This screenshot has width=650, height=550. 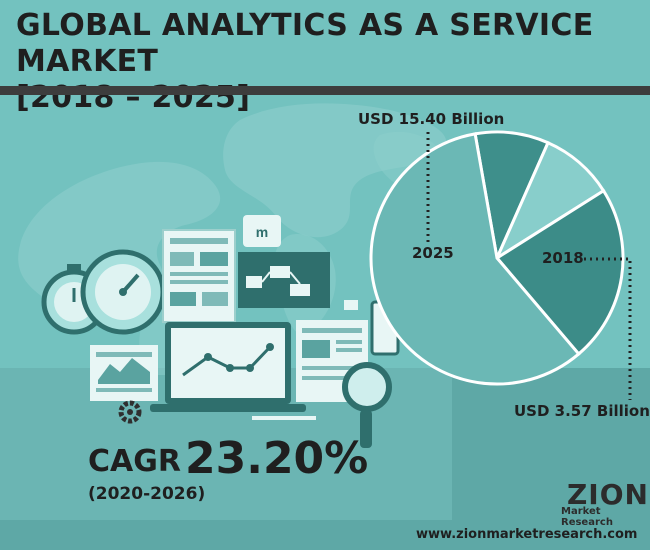 What do you see at coordinates (130, 412) in the screenshot?
I see `gear-icon` at bounding box center [130, 412].